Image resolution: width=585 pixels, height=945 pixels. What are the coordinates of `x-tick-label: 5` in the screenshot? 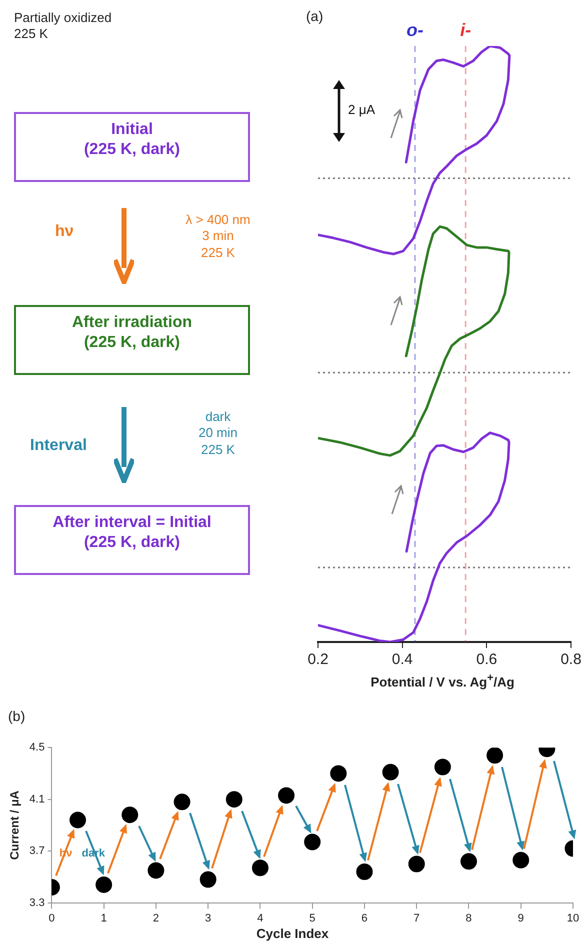 It's located at (312, 918).